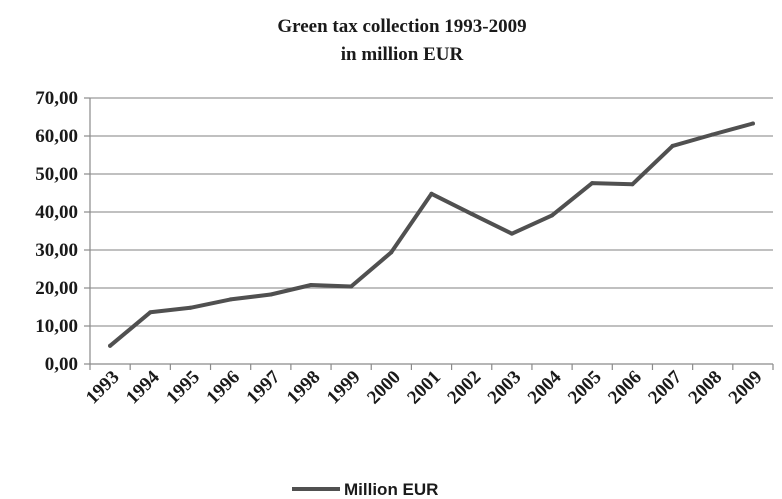  Describe the element at coordinates (103, 388) in the screenshot. I see `x-tick-label: 1993` at that location.